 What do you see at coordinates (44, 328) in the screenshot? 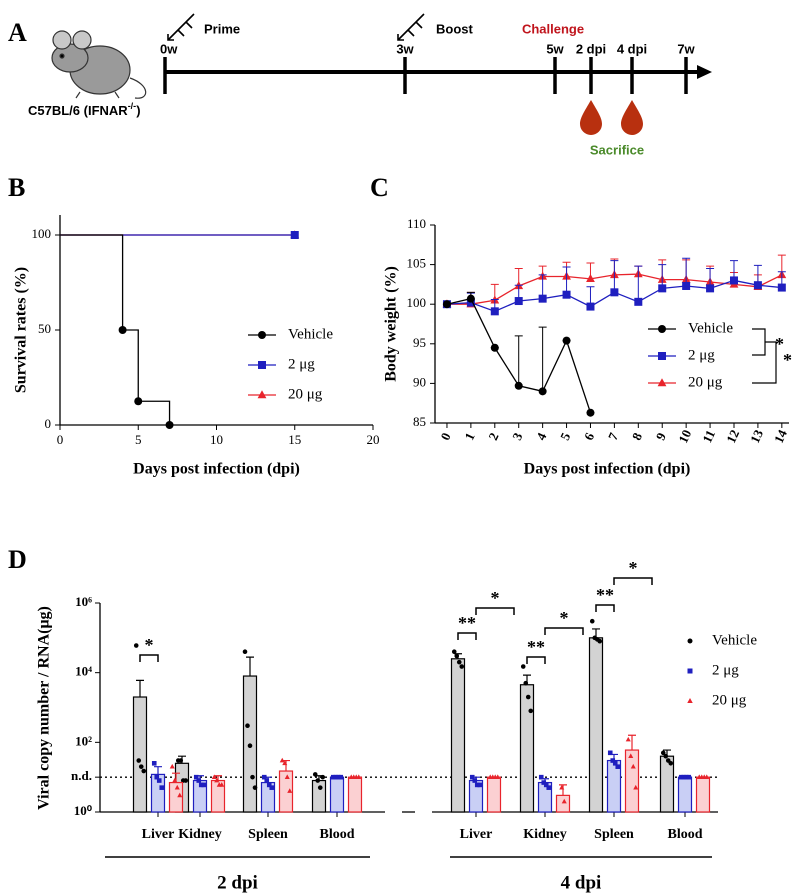
I see `tick-label: 50` at bounding box center [44, 328].